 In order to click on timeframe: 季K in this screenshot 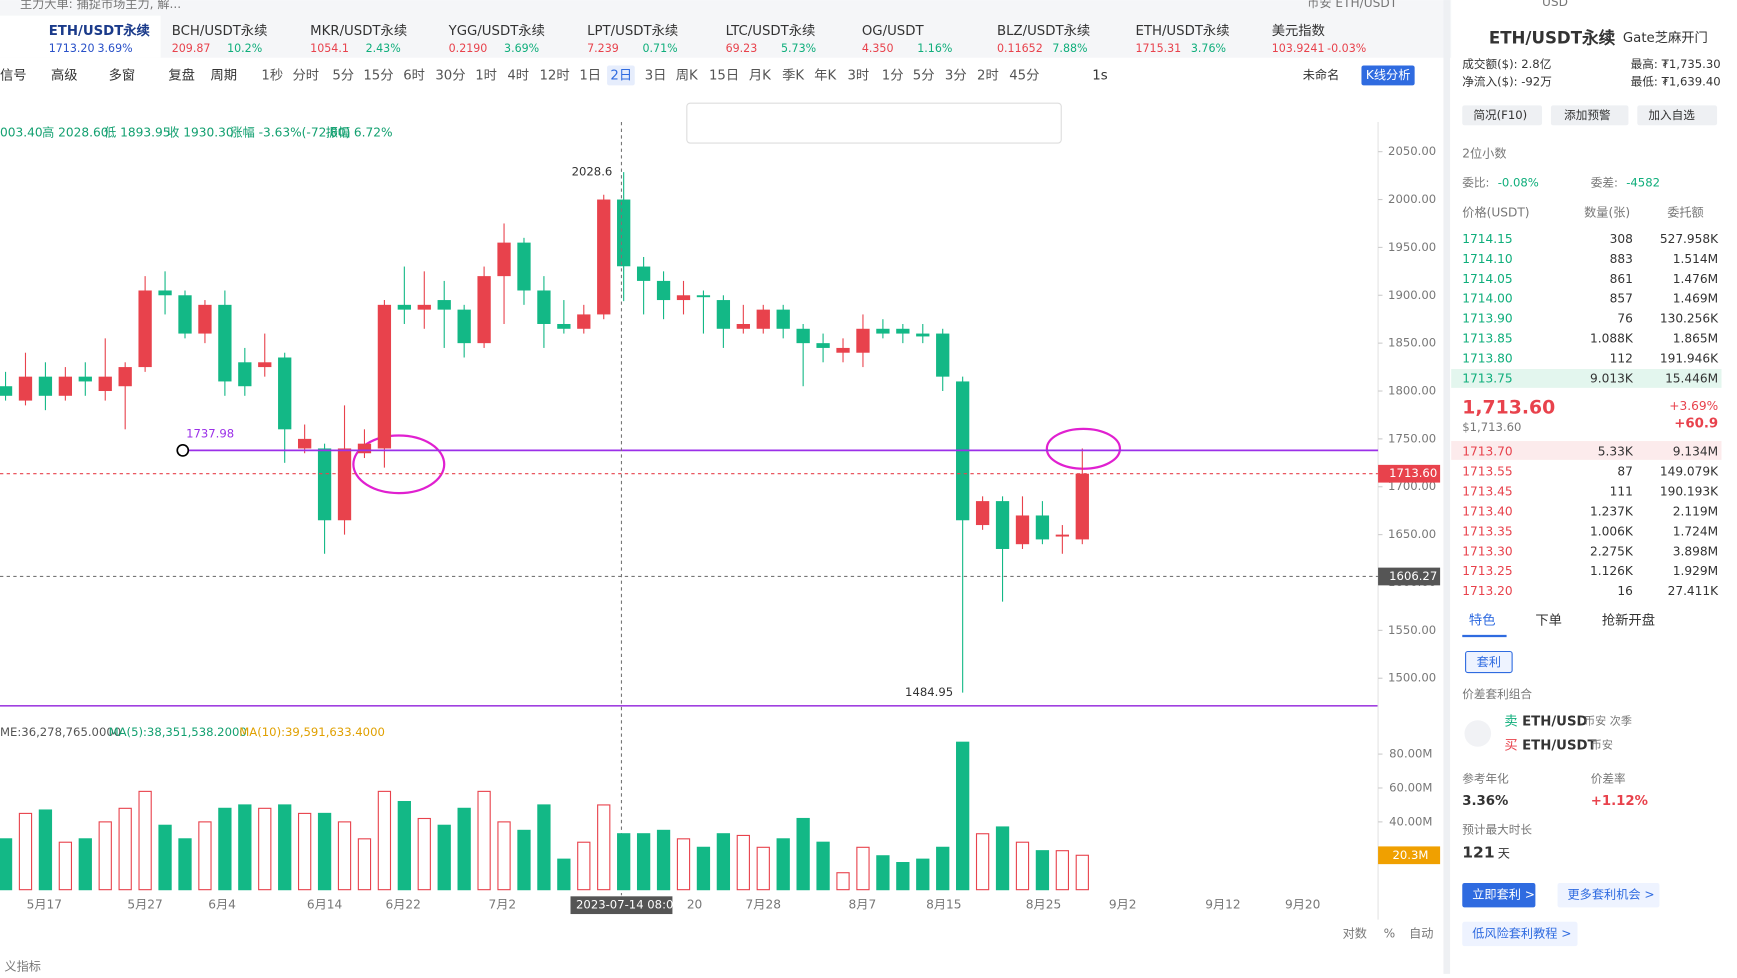, I will do `click(793, 75)`.